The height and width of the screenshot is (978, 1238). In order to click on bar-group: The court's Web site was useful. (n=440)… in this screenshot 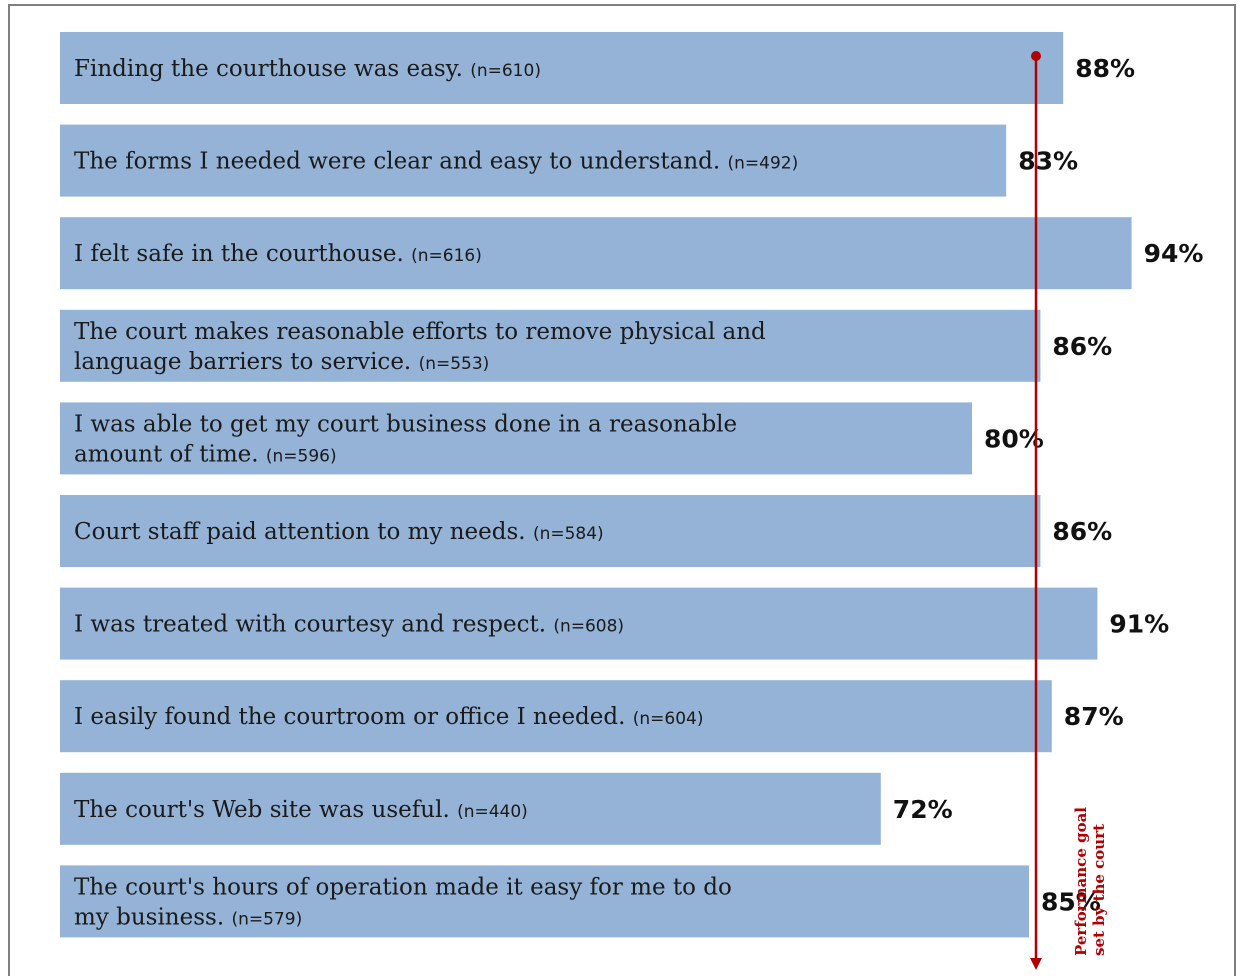, I will do `click(506, 808)`.